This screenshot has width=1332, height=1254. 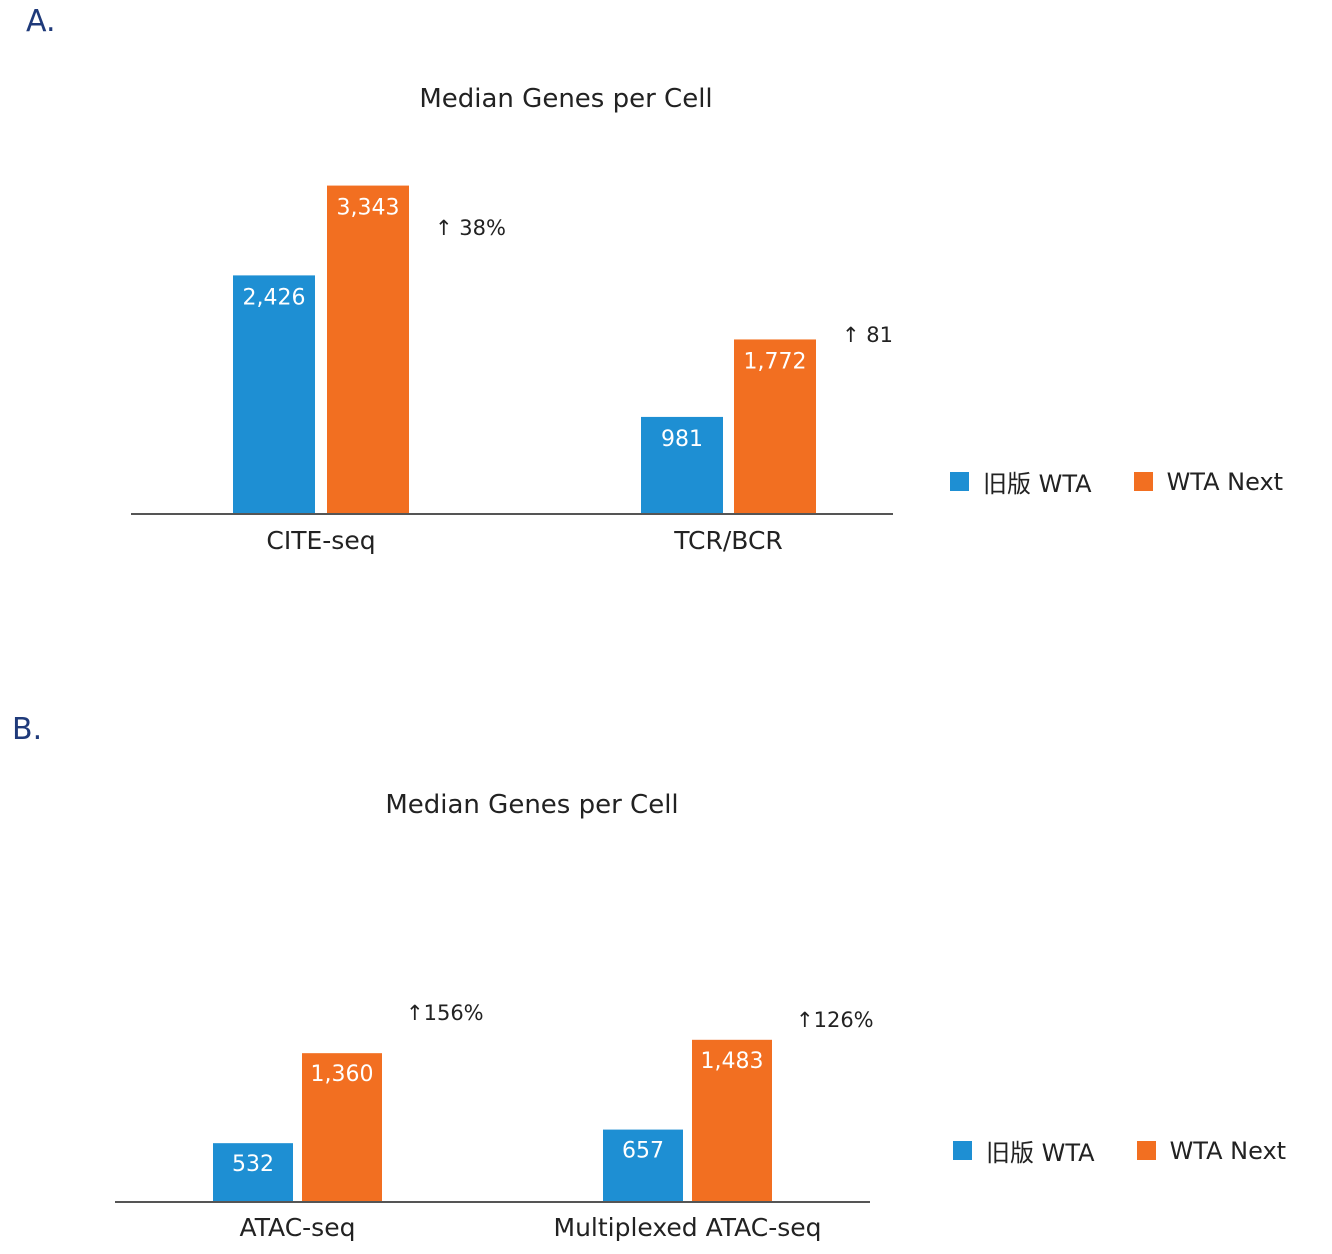 I want to click on legend-a: 旧版 WTA WTA Next, so click(x=1116, y=481).